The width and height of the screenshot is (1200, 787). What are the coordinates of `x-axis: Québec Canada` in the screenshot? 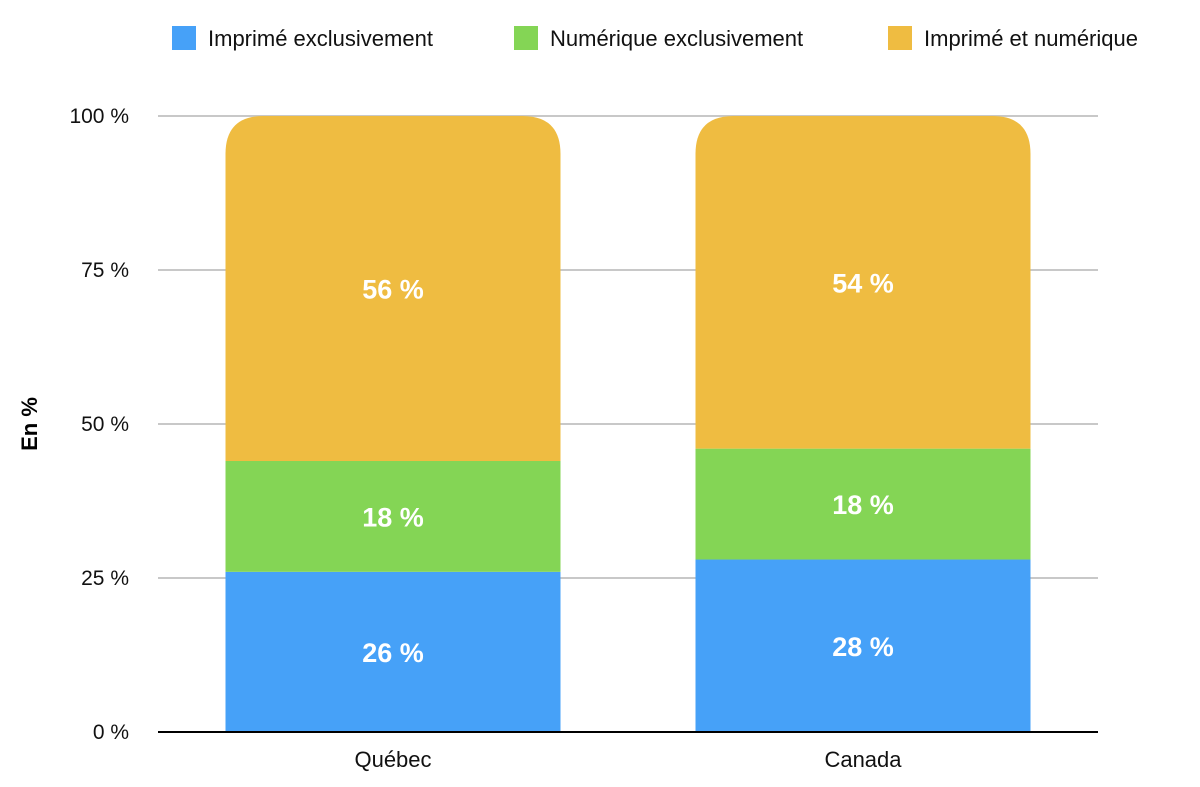 It's located at (628, 751).